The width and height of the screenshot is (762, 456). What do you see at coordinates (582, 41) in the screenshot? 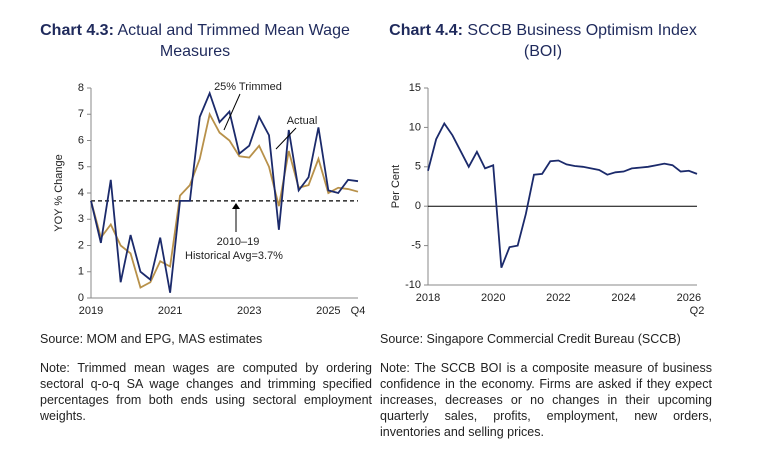
I see `chart-title-text: SCCB Business Optimism Index (BOI)` at bounding box center [582, 41].